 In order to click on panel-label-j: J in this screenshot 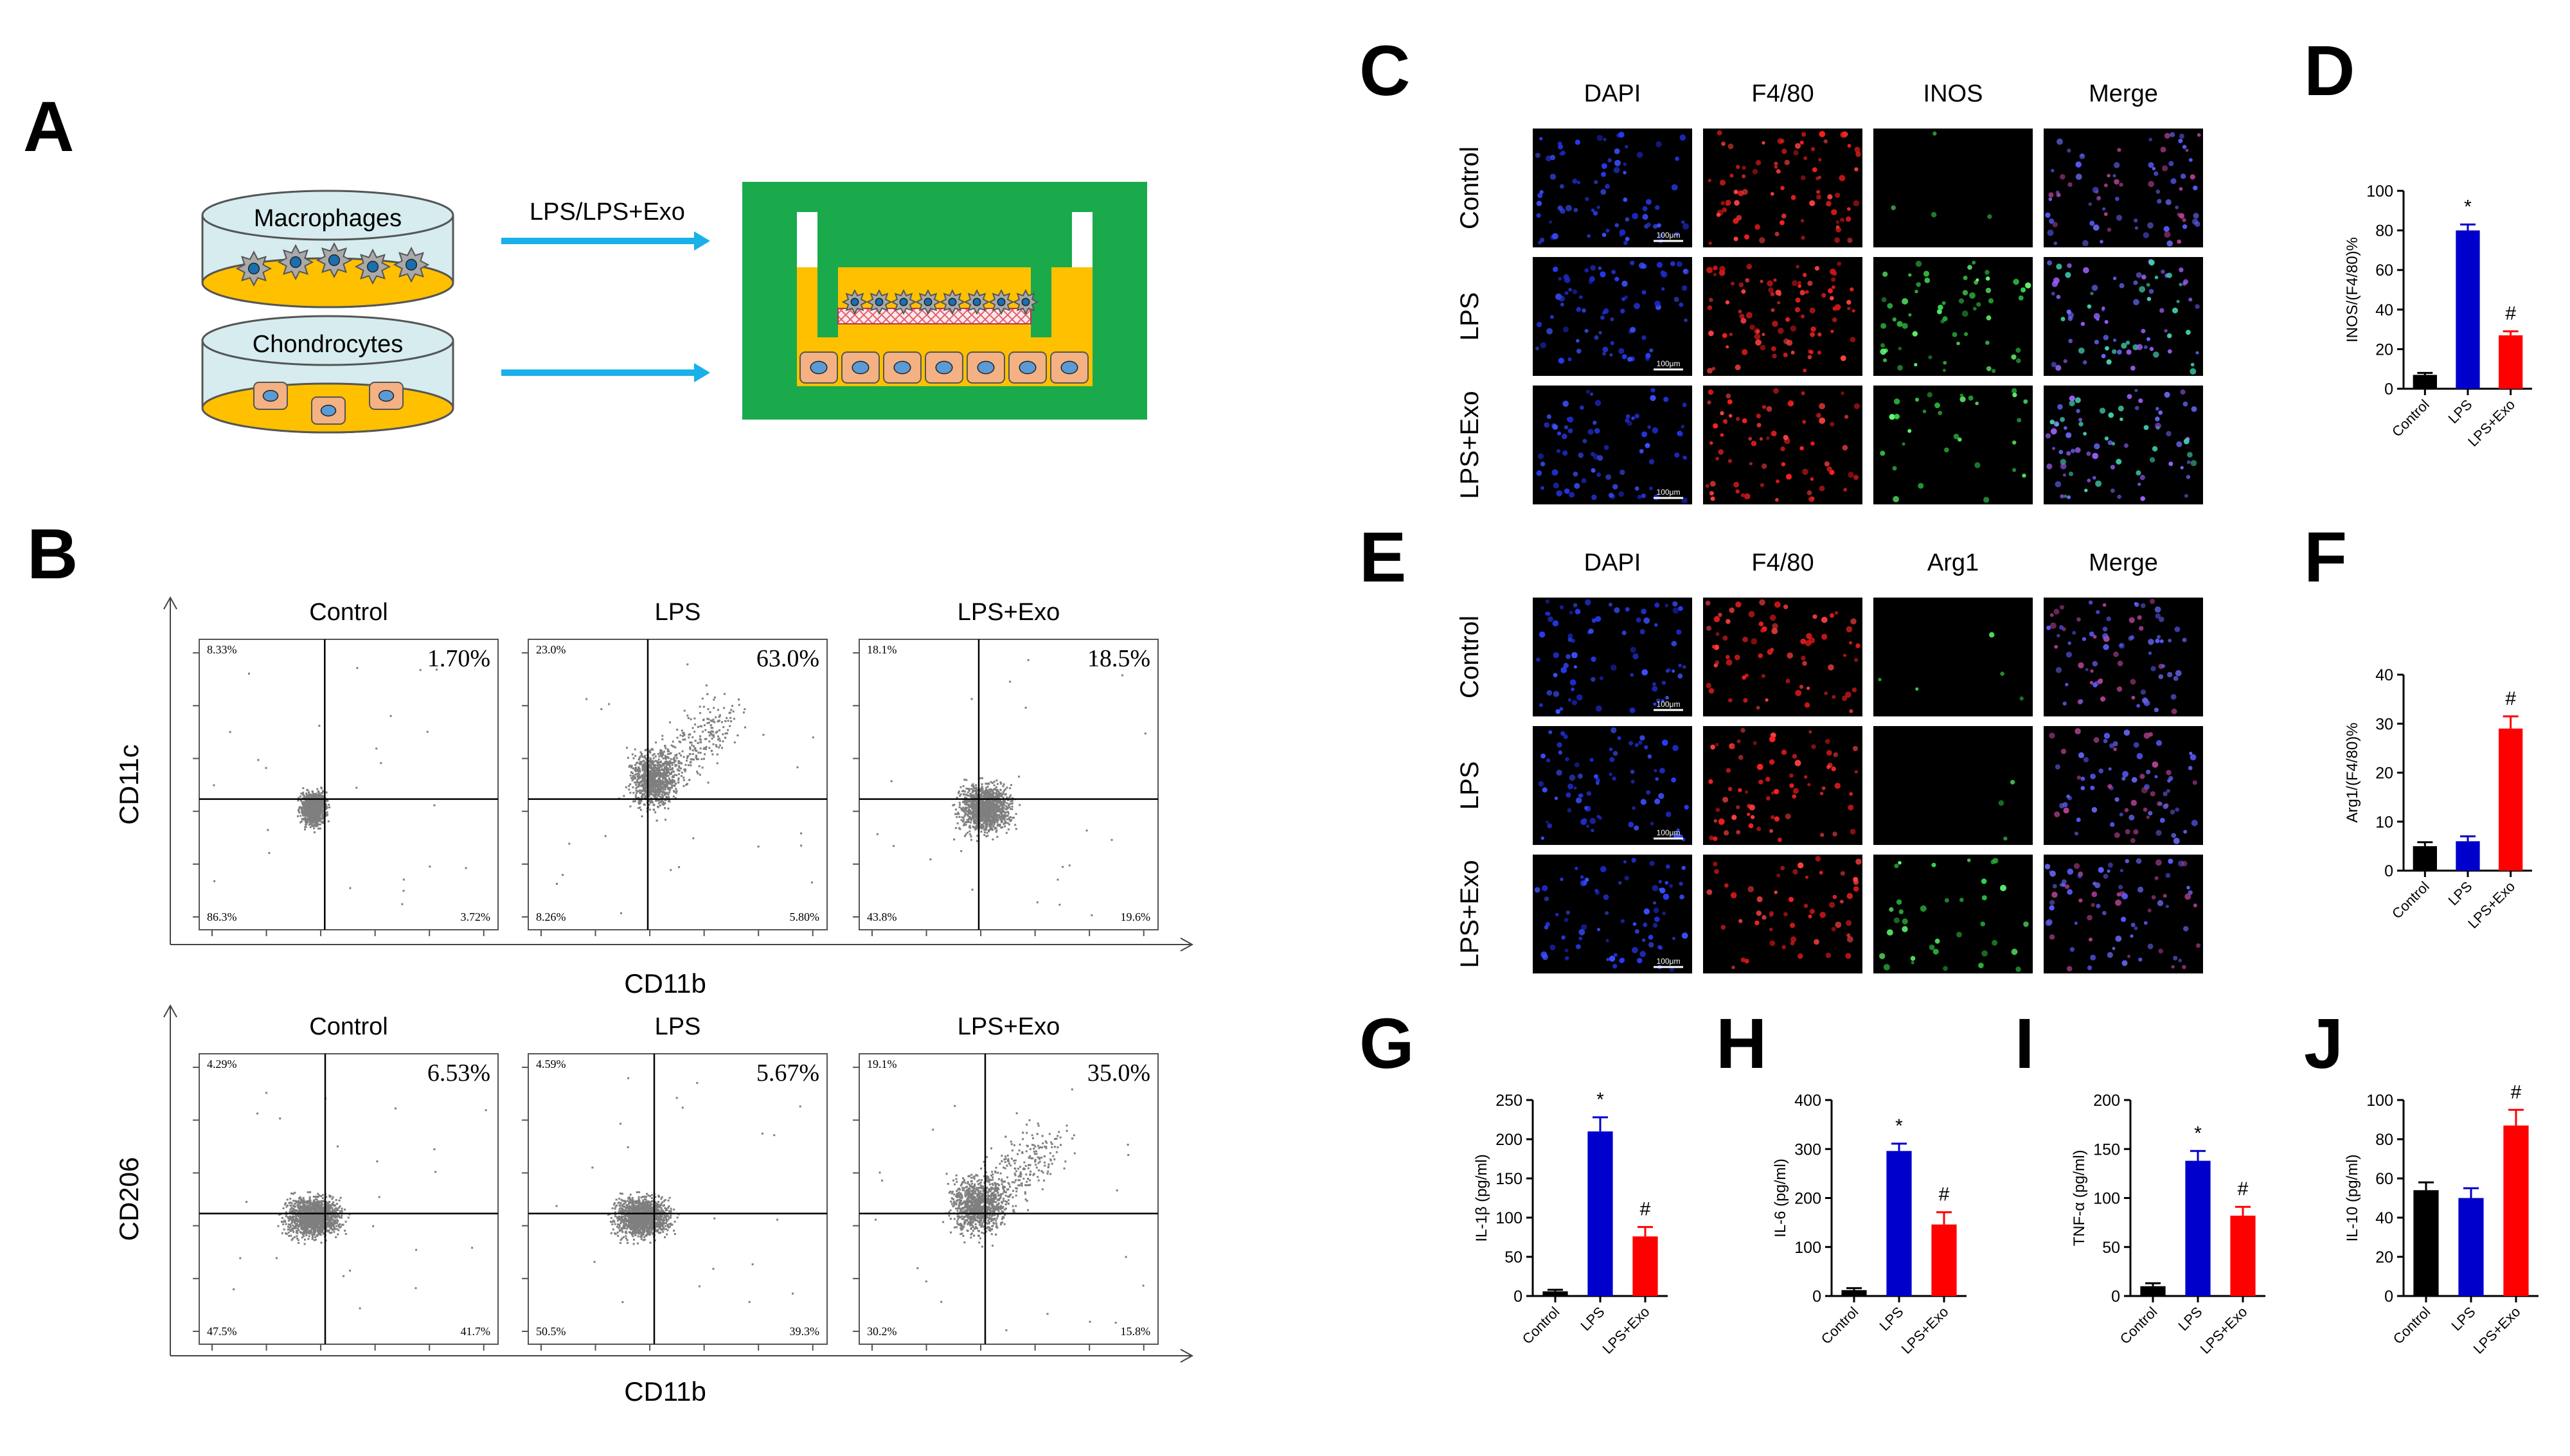, I will do `click(2324, 1043)`.